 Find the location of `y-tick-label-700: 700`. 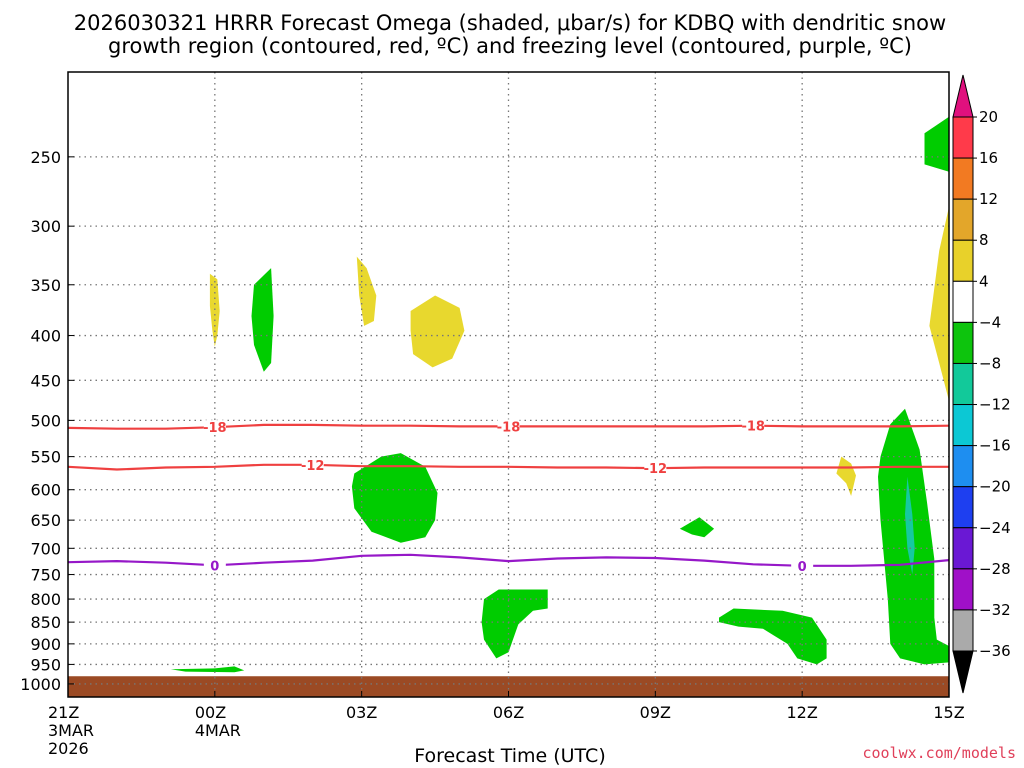

y-tick-label-700: 700 is located at coordinates (45, 548).